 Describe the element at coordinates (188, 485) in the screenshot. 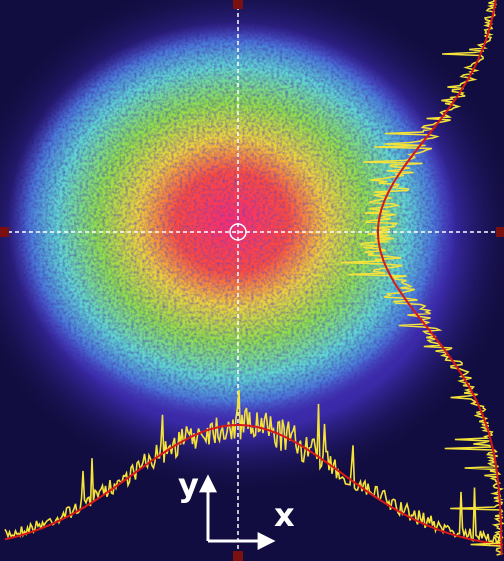

I see `y-label: y` at that location.